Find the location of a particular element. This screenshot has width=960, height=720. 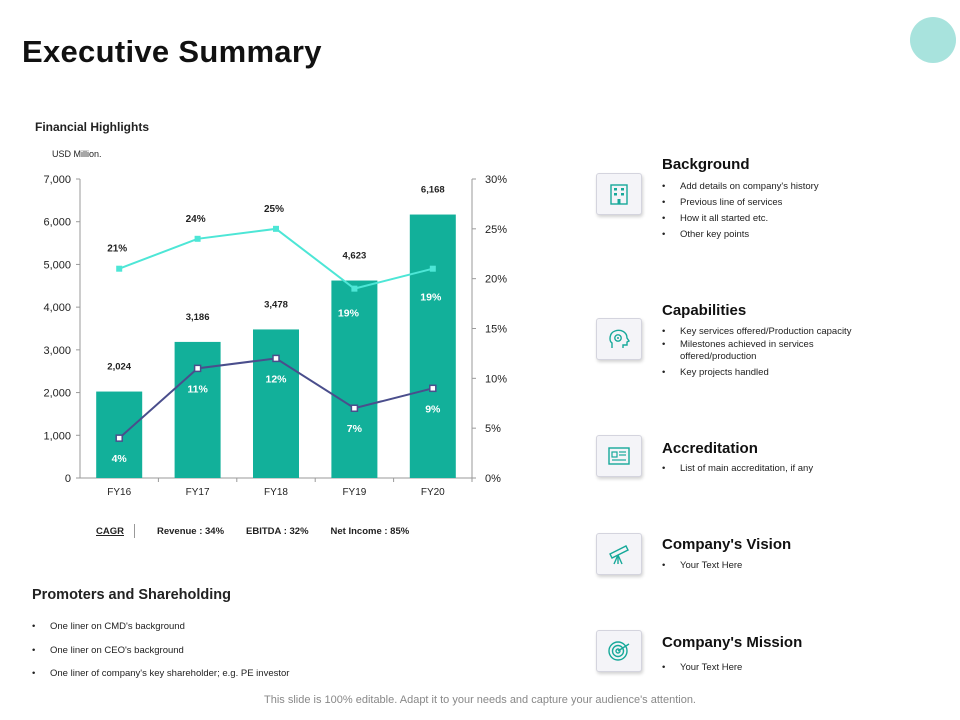

financial-highlights-heading: Financial Highlights is located at coordinates (92, 127).